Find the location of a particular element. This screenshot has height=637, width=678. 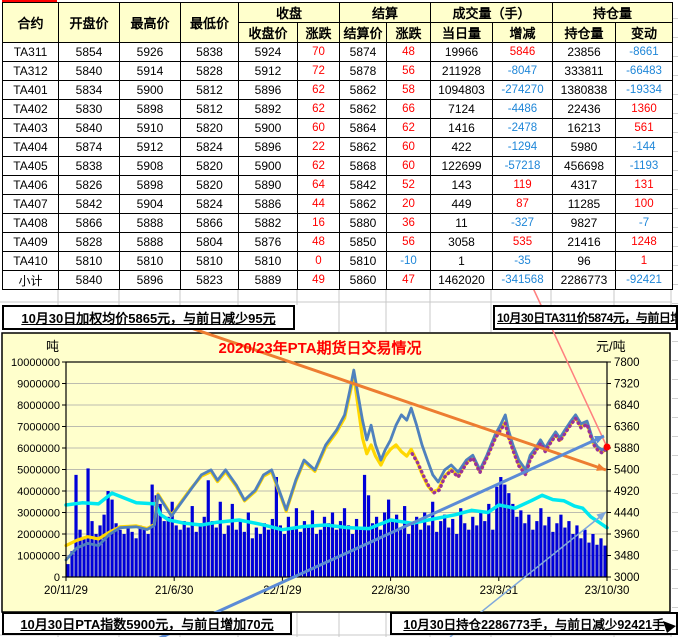

contract-cell: TA405 is located at coordinates (30, 166).